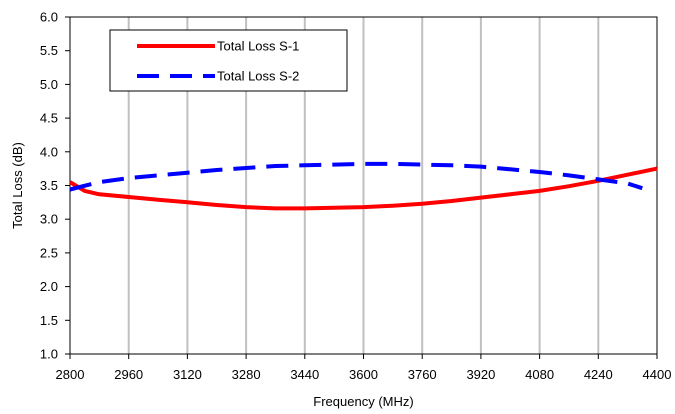 The width and height of the screenshot is (675, 414). Describe the element at coordinates (539, 374) in the screenshot. I see `x-tick-label: 4080` at that location.